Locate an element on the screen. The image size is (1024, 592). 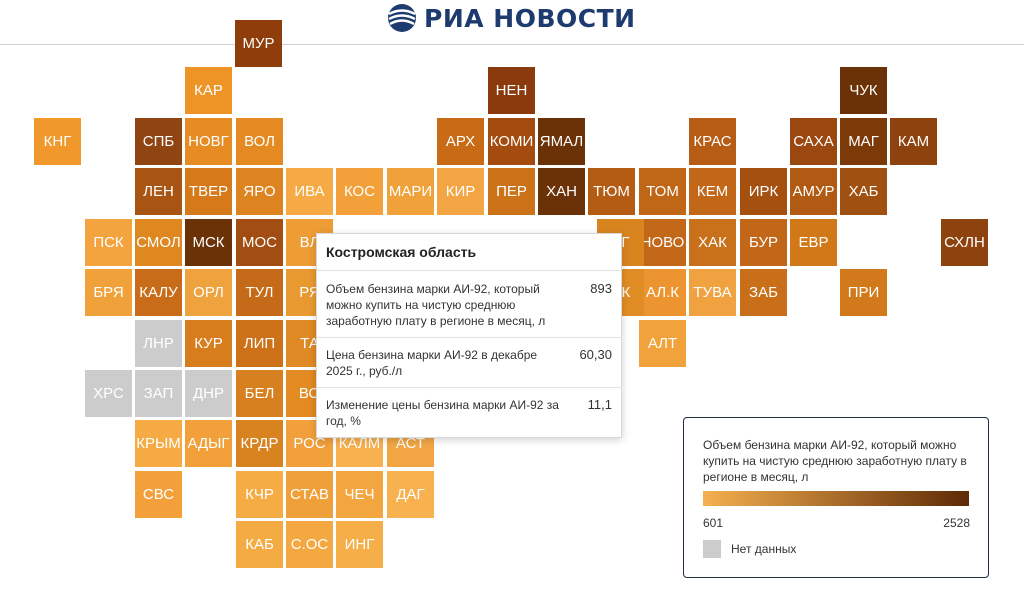
region-tile: С.ОС is located at coordinates (309, 544).